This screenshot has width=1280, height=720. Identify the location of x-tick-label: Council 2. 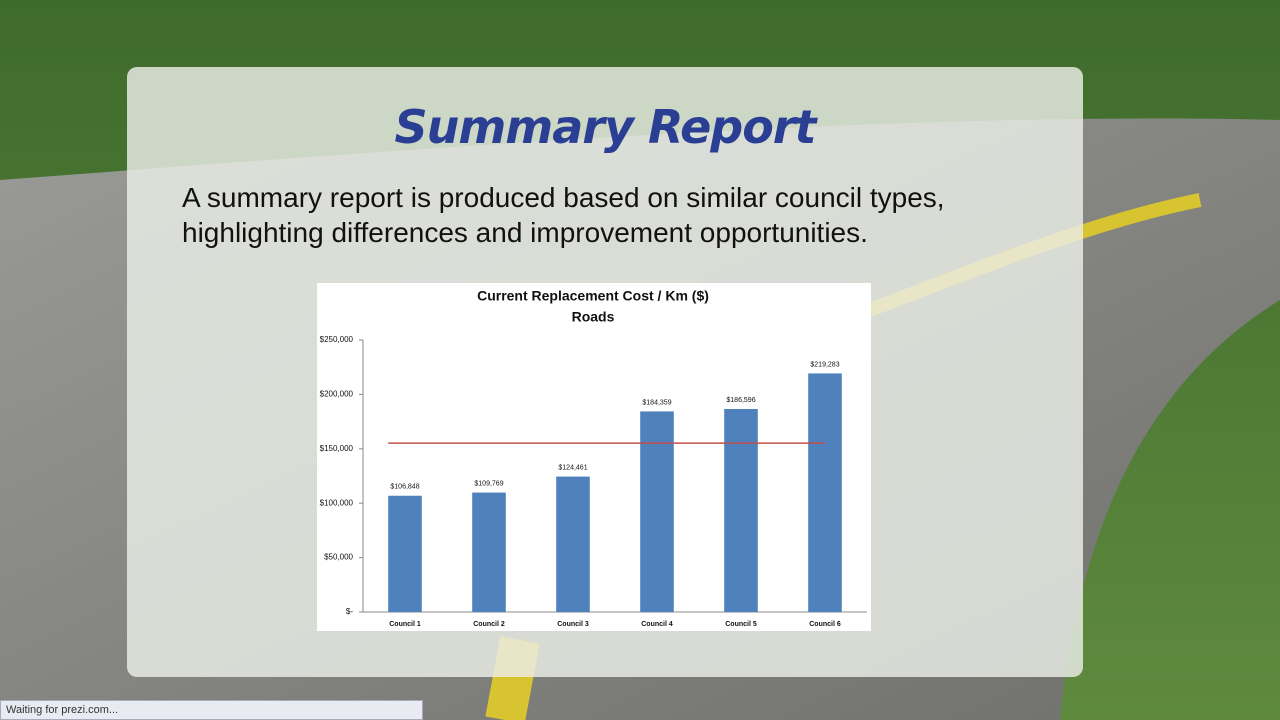
(489, 624).